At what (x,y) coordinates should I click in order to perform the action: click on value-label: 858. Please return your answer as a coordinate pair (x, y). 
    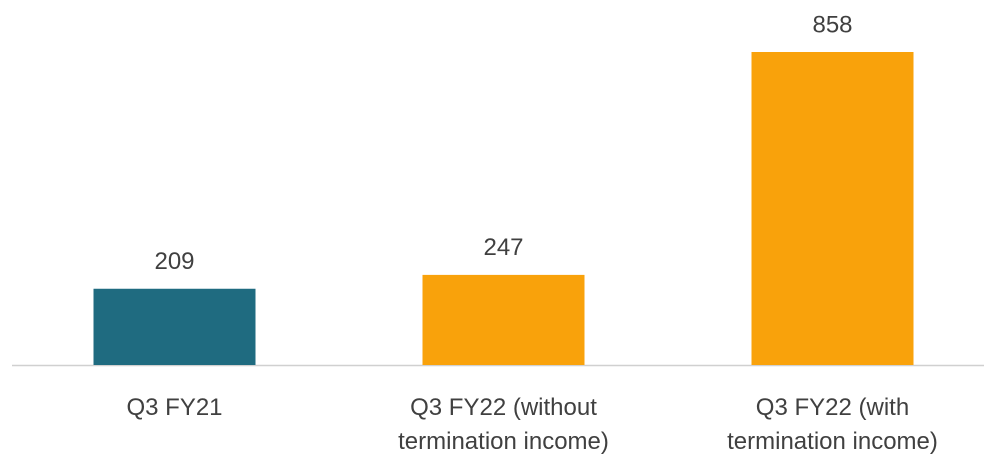
    Looking at the image, I should click on (832, 24).